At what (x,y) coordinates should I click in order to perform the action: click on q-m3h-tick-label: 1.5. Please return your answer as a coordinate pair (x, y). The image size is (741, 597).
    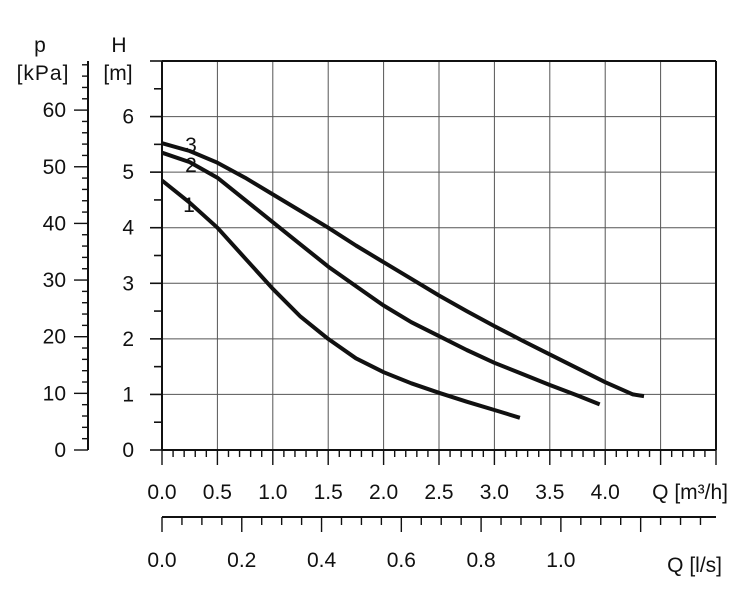
    Looking at the image, I should click on (328, 492).